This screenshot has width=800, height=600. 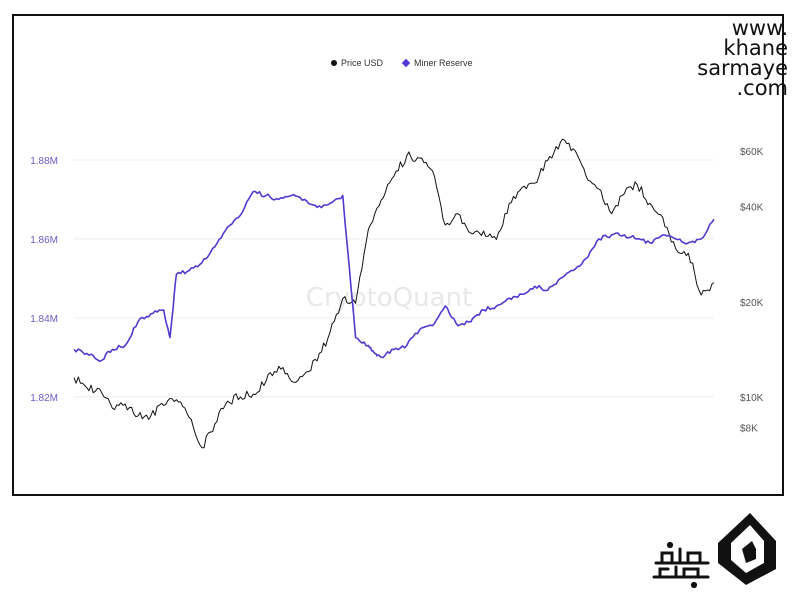 I want to click on legend-label-miner-reserve: Miner Reserve, so click(x=443, y=63).